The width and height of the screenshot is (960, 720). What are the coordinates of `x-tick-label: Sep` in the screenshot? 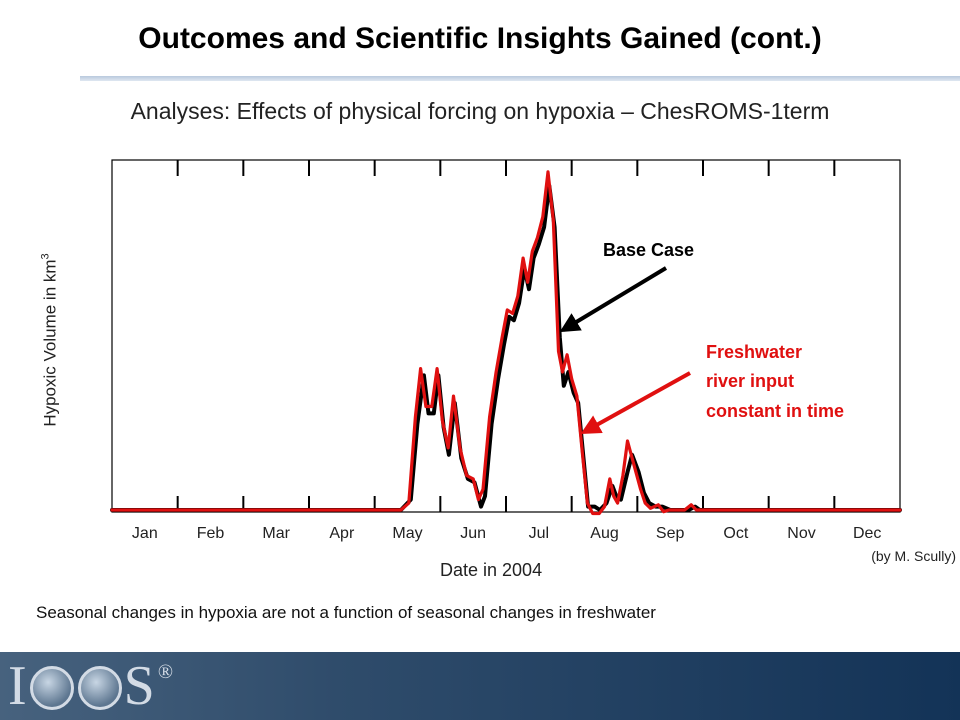 It's located at (670, 533).